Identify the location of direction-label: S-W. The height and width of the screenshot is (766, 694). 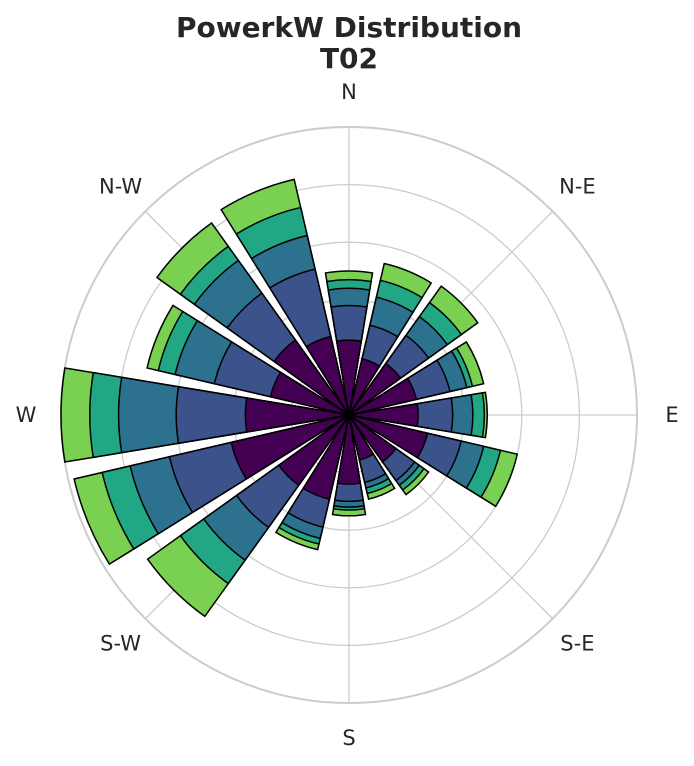
(120, 643).